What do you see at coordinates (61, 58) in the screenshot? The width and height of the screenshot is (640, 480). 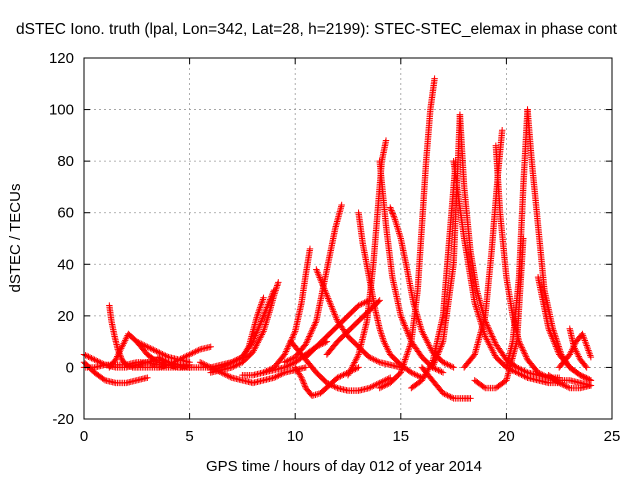 I see `y-tick-label: 120` at bounding box center [61, 58].